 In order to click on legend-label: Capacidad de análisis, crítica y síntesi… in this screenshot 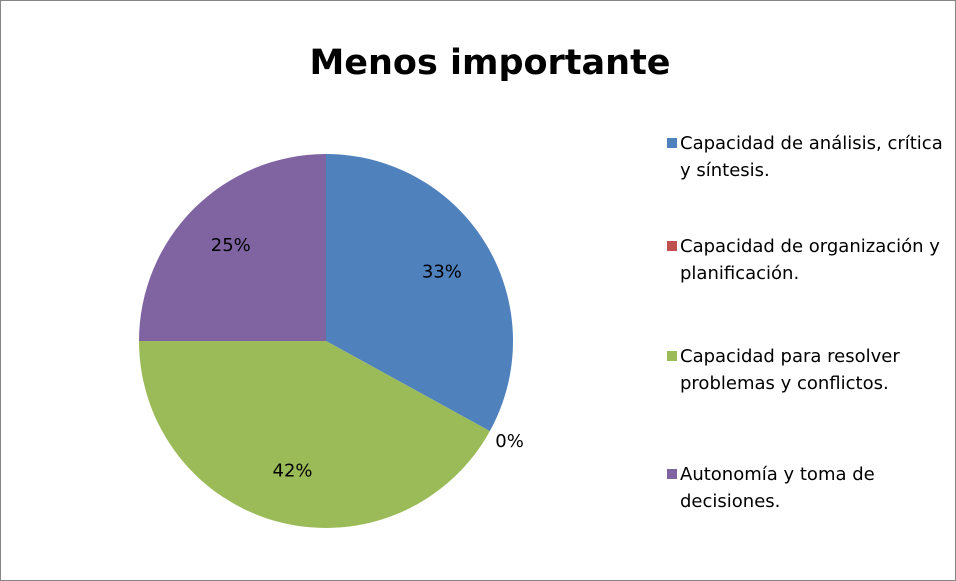, I will do `click(811, 157)`.